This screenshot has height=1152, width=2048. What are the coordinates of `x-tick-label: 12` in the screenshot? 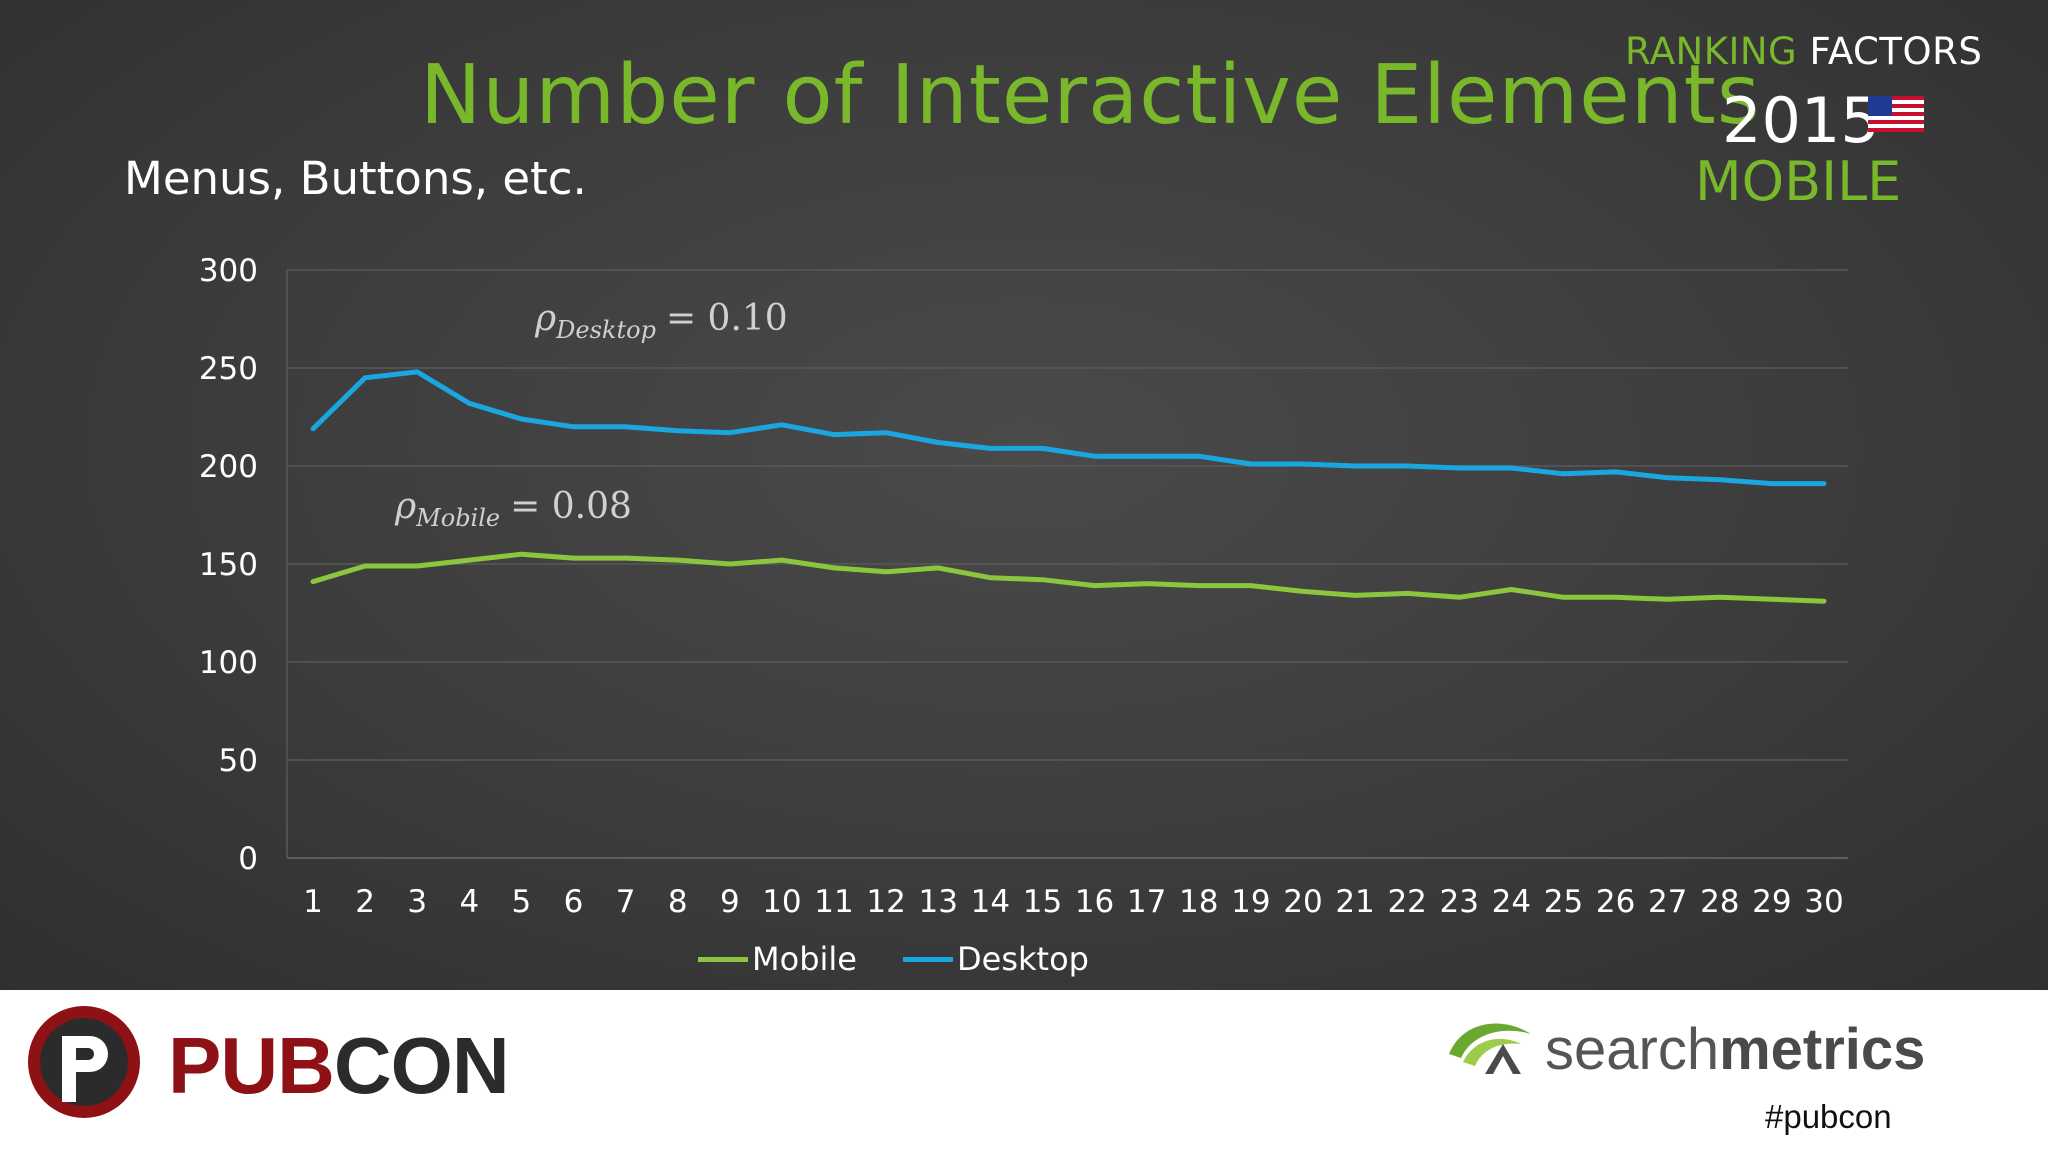 It's located at (885, 902).